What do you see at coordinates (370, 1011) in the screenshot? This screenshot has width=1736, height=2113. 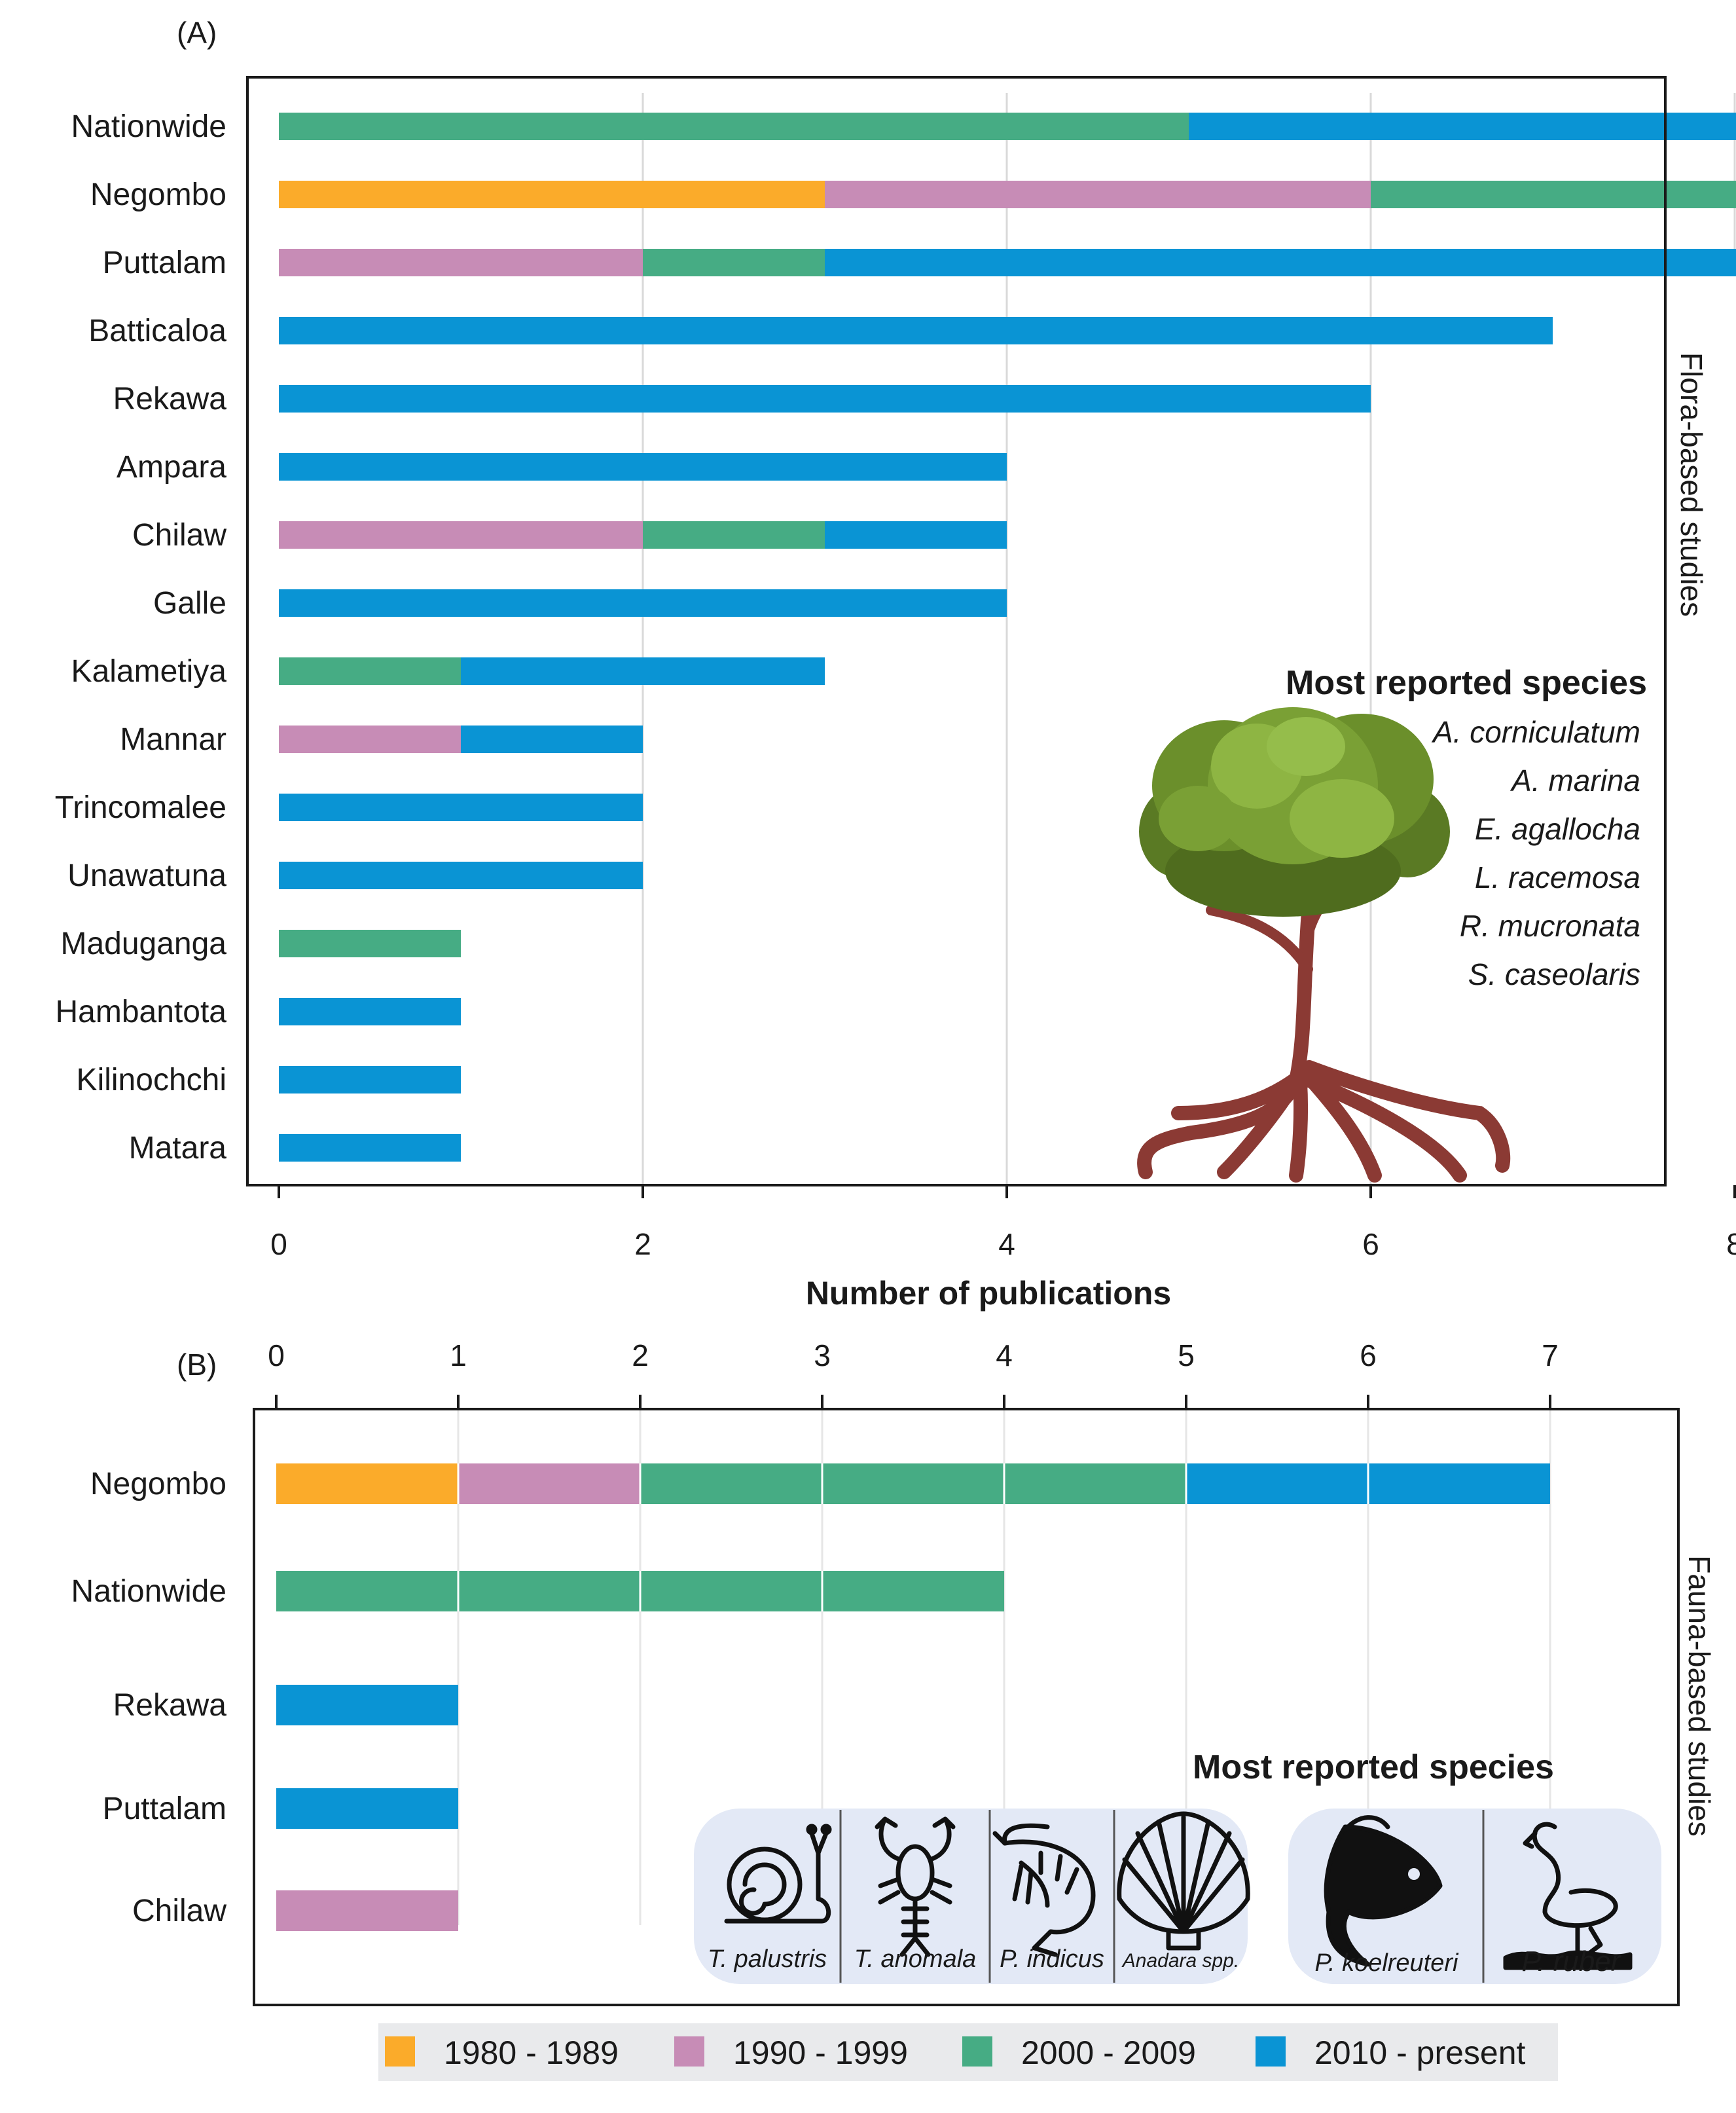 I see `bar-hambantota-2010-present` at bounding box center [370, 1011].